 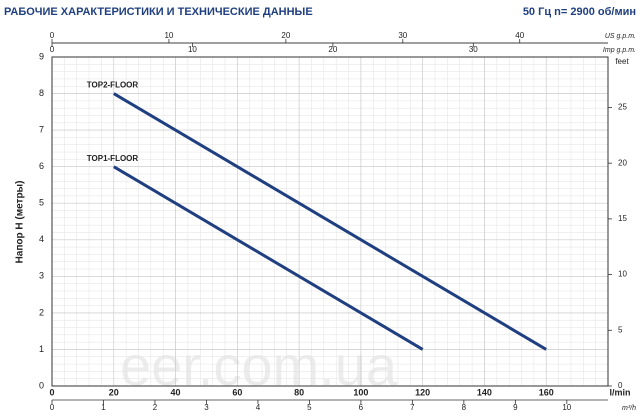 What do you see at coordinates (155, 407) in the screenshot?
I see `secondary-tick-label: 2` at bounding box center [155, 407].